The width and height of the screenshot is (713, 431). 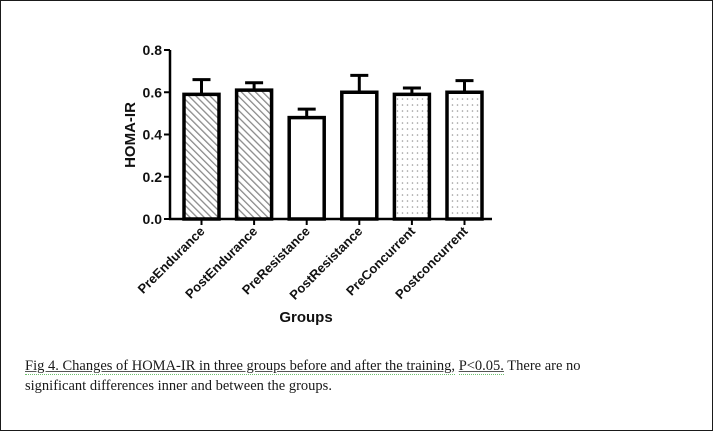 I want to click on y-tick-label: 0.4, so click(x=153, y=135).